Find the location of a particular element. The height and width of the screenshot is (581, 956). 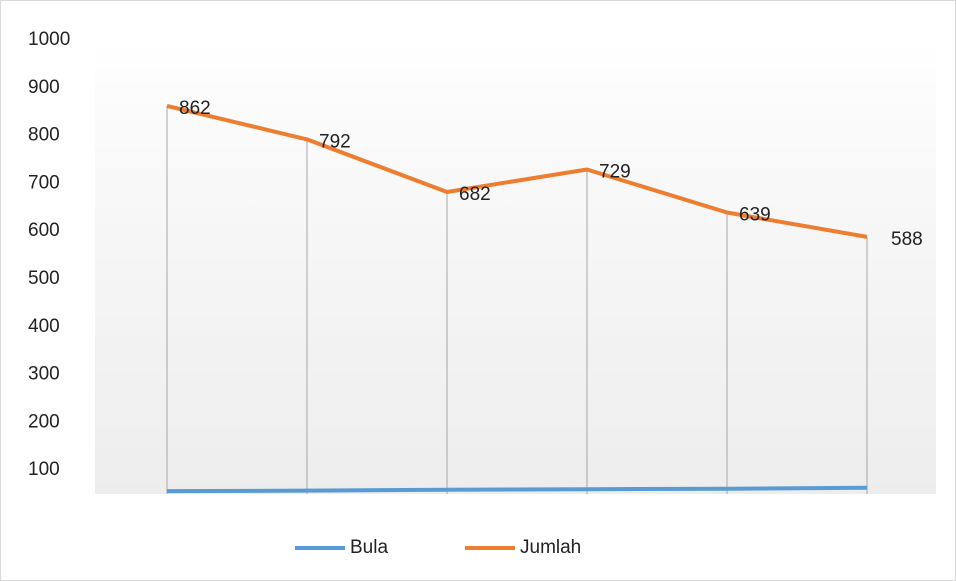

y-tick-label: 400 is located at coordinates (44, 326).